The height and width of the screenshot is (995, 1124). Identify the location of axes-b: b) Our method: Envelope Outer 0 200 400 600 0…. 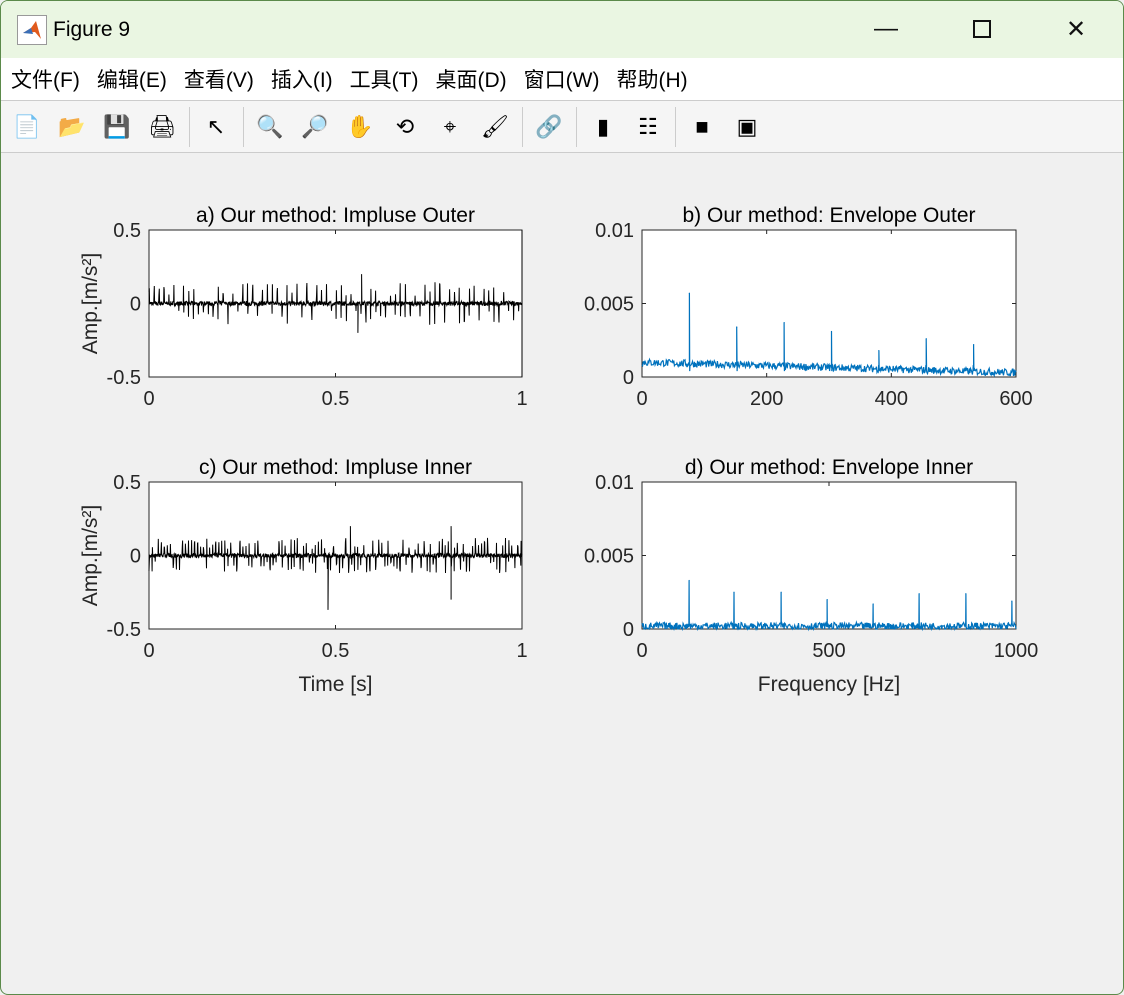
(808, 307).